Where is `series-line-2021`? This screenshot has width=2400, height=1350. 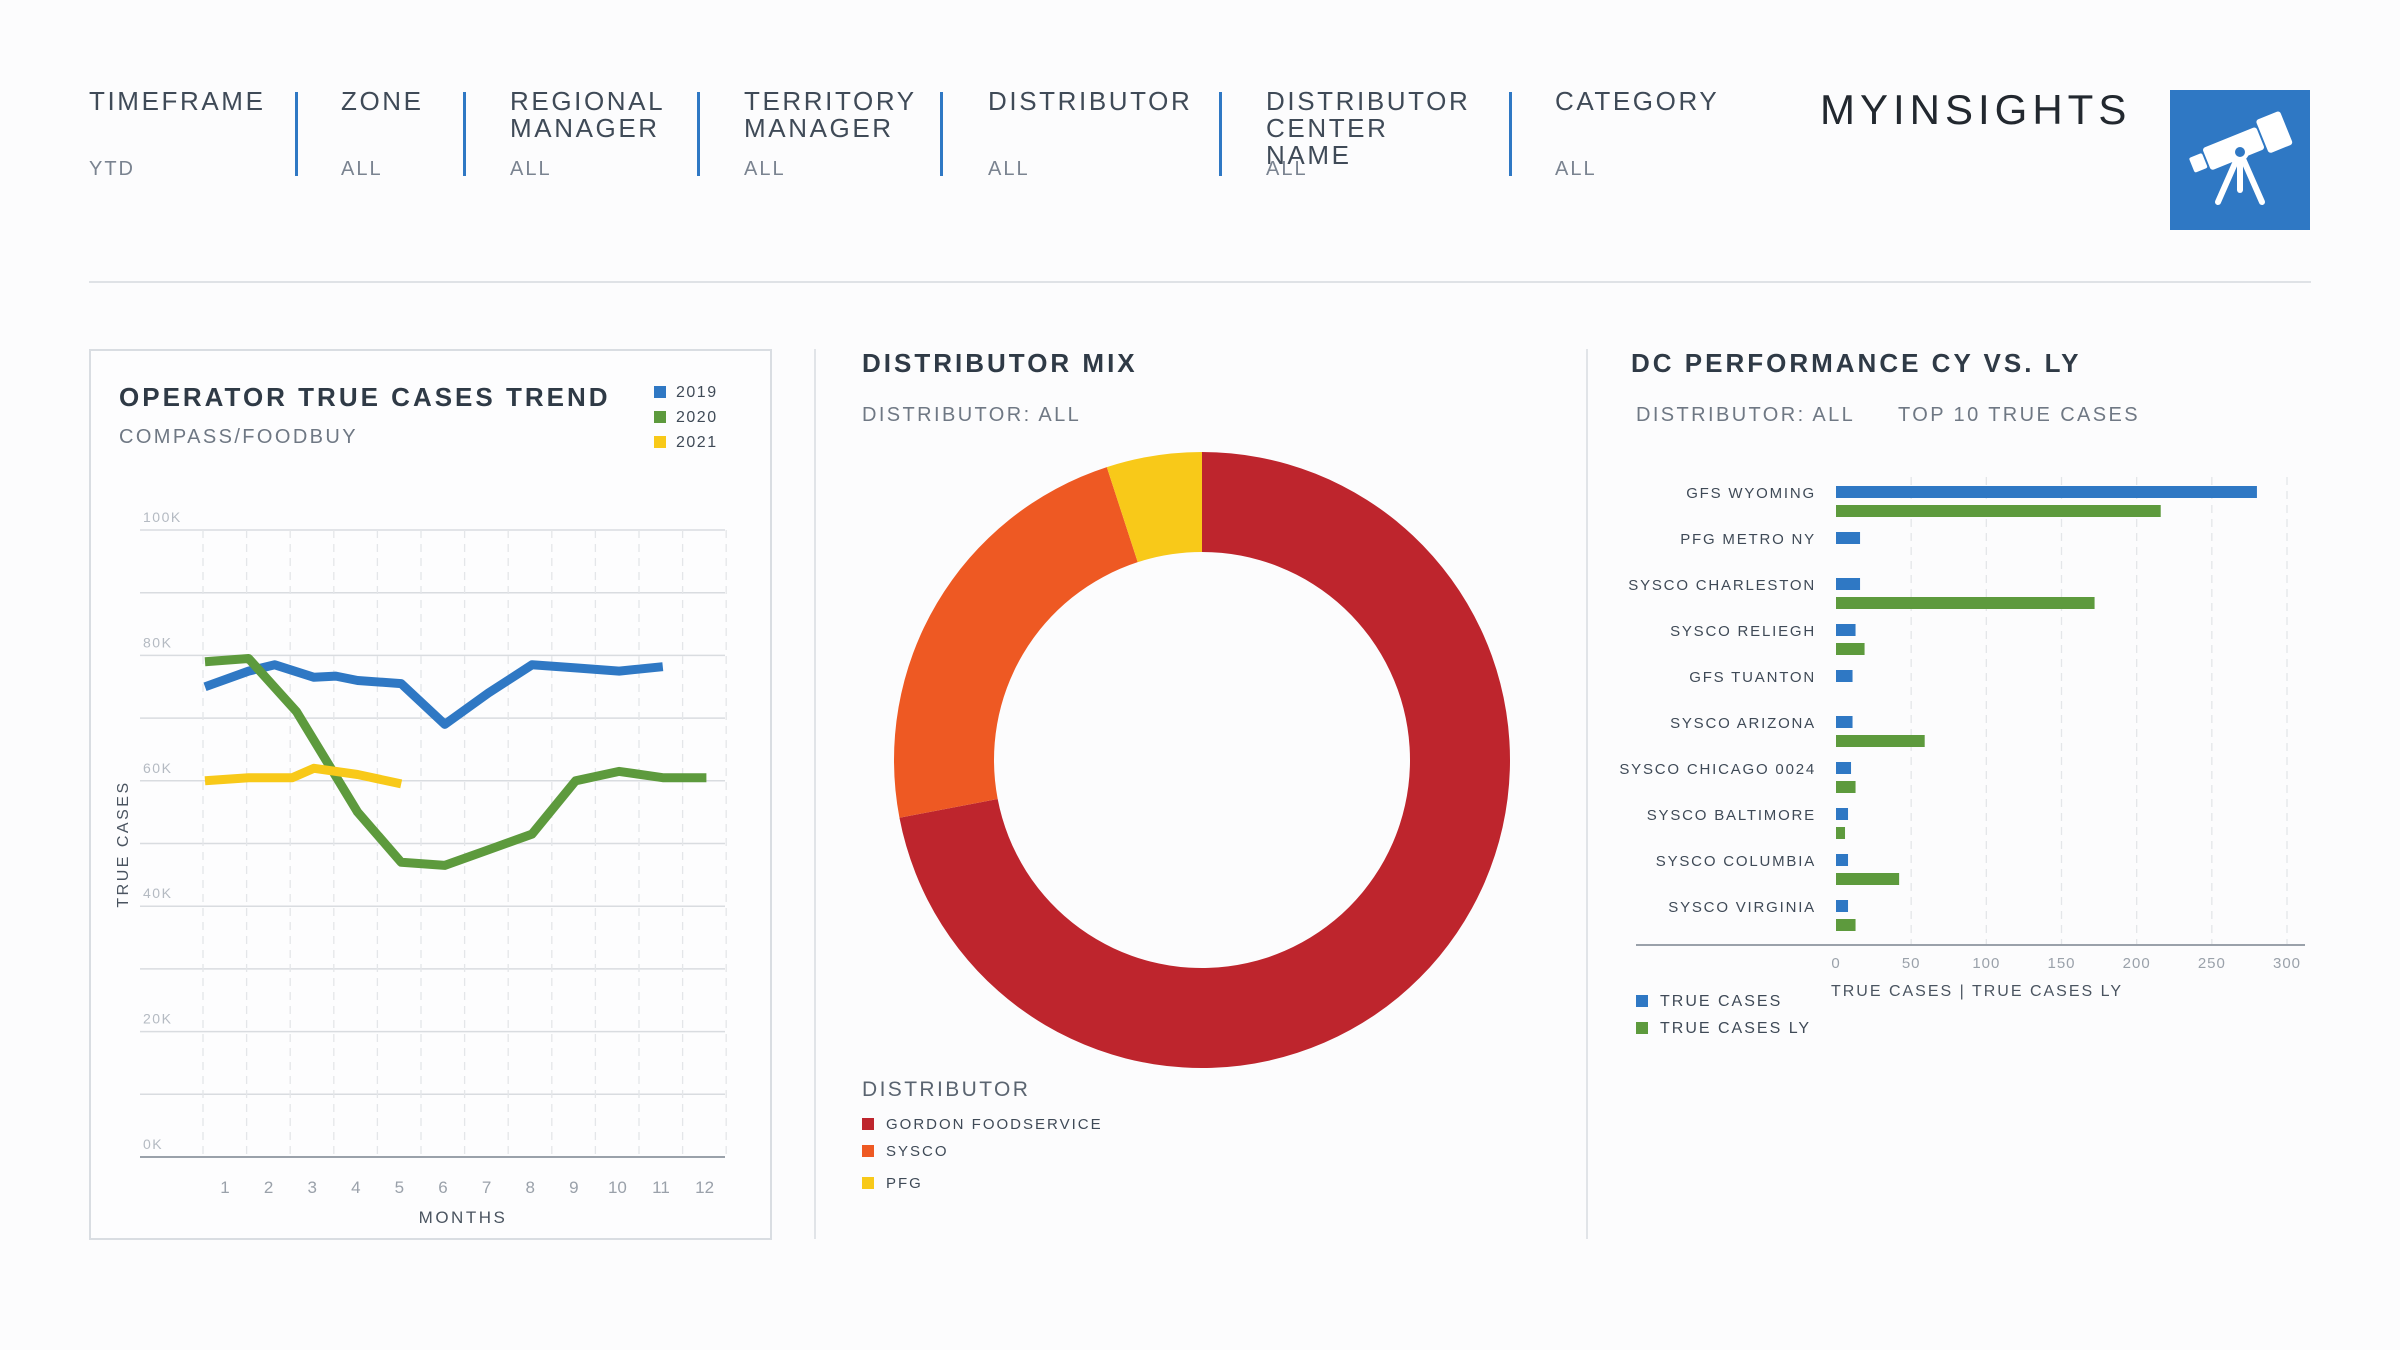 series-line-2021 is located at coordinates (303, 776).